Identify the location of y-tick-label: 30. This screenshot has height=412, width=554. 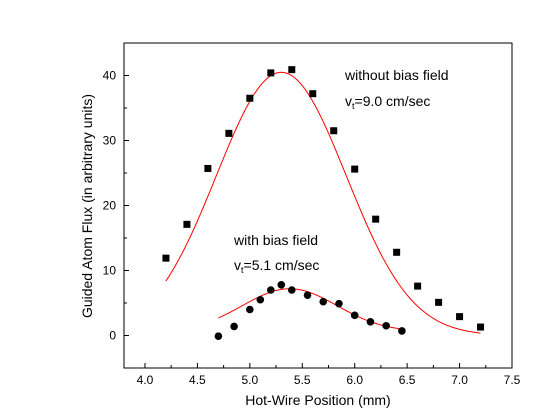
(110, 141).